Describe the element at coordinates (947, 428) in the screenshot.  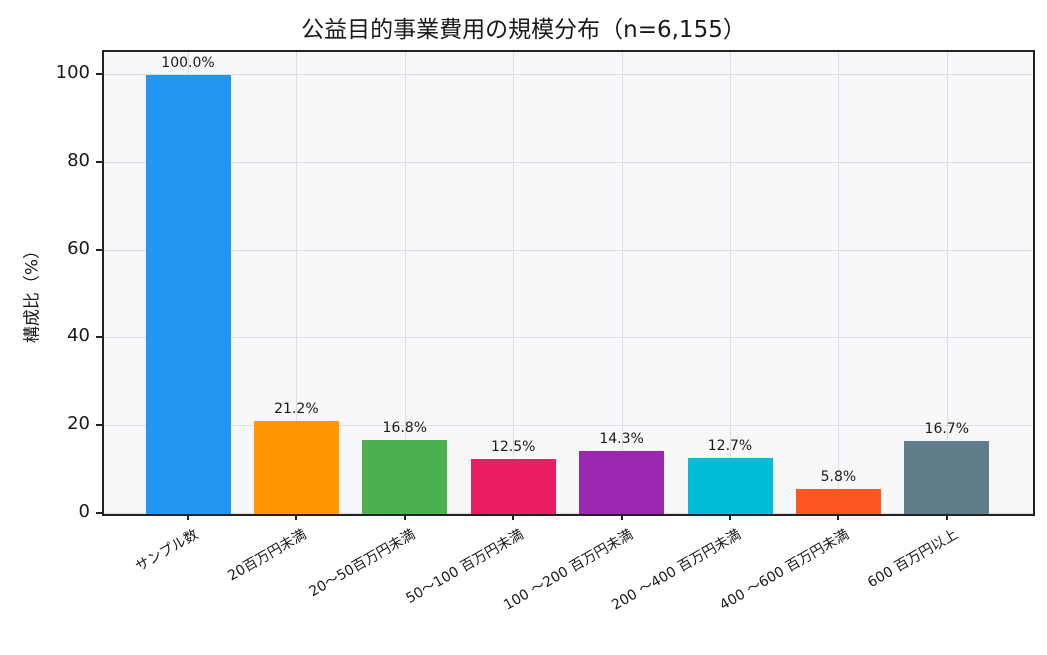
I see `bar-value-label: 16.7%` at that location.